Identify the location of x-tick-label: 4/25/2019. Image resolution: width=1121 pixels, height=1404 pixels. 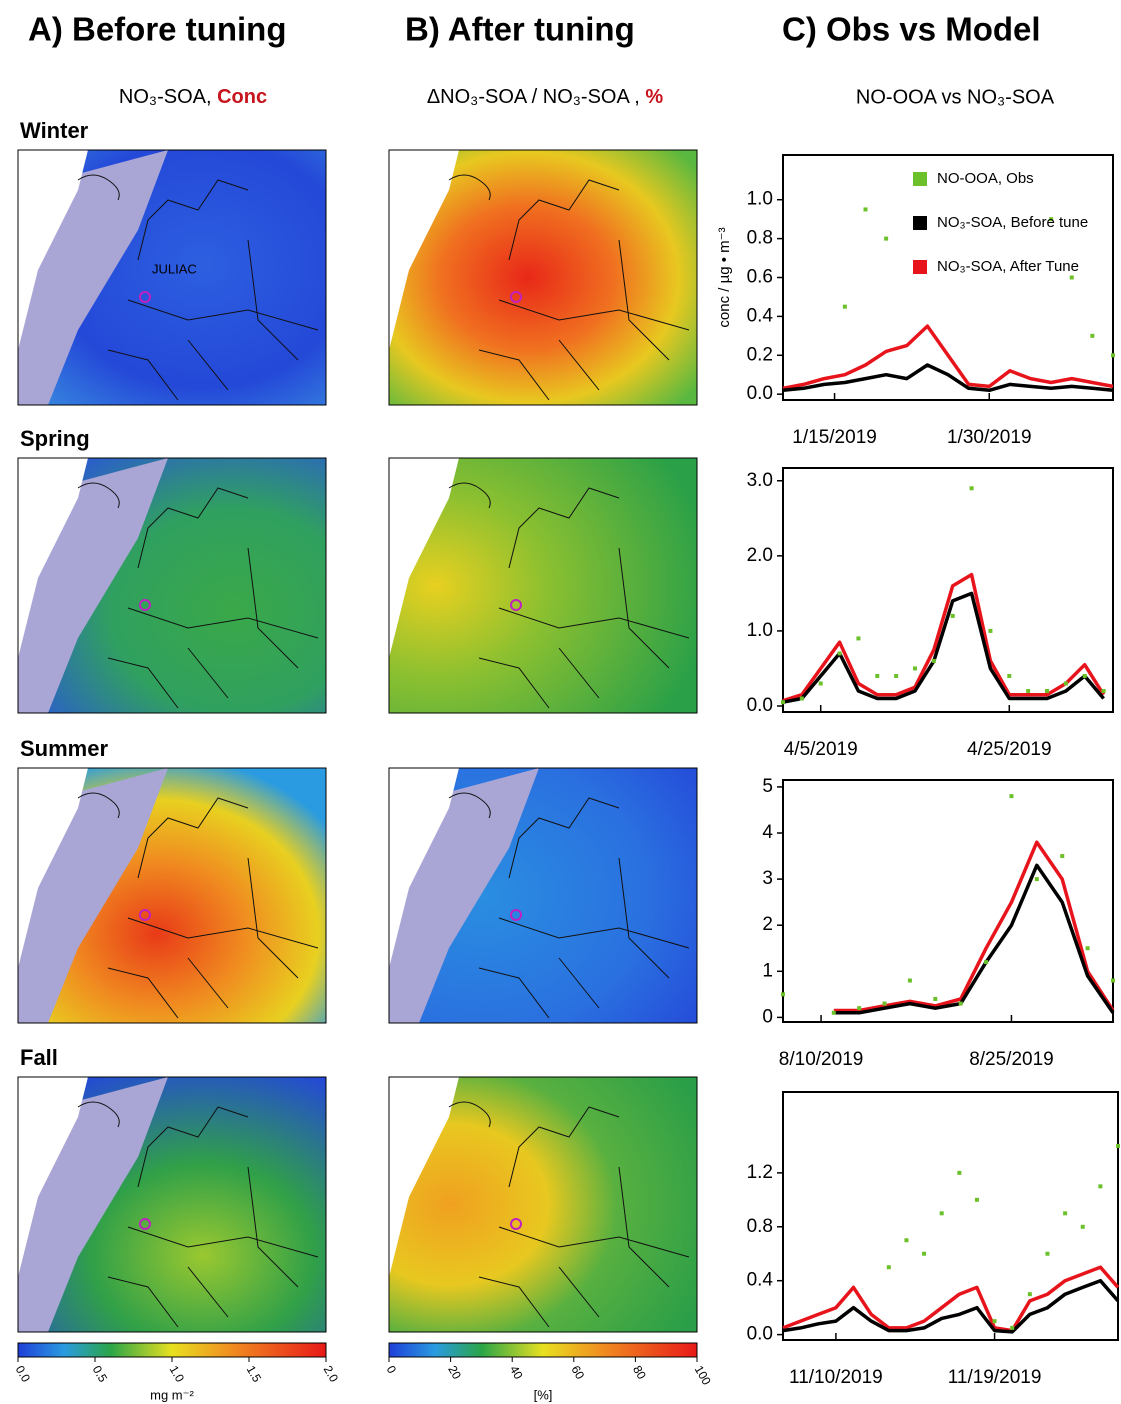
(1009, 749).